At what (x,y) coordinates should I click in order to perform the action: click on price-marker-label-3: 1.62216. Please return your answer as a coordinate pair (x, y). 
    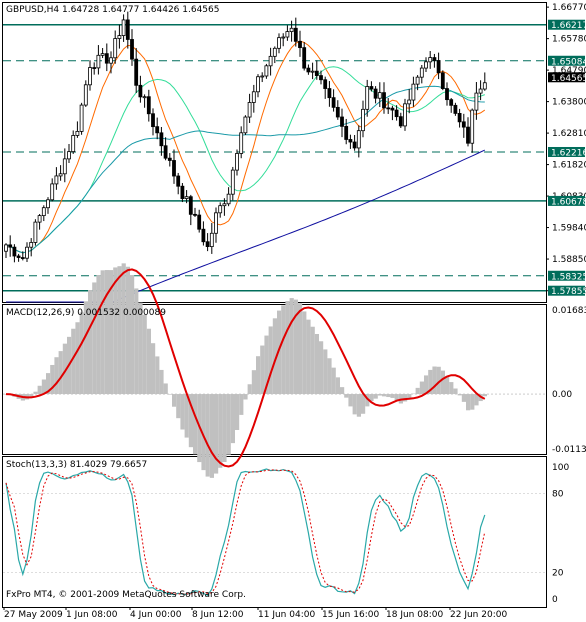
    Looking at the image, I should click on (568, 153).